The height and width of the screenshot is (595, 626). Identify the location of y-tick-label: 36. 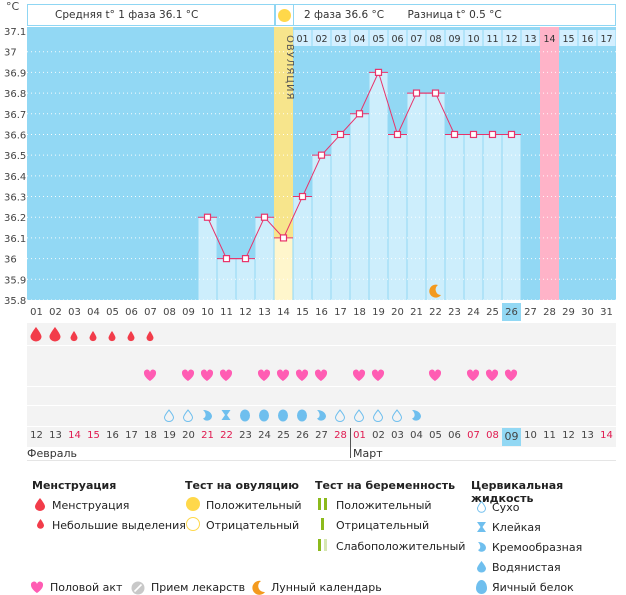
(10, 260).